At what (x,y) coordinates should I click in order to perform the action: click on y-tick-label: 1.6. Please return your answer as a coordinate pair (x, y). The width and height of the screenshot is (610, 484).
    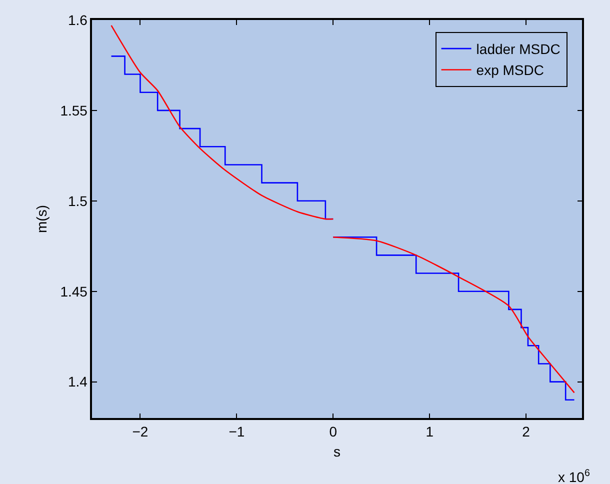
    Looking at the image, I should click on (78, 20).